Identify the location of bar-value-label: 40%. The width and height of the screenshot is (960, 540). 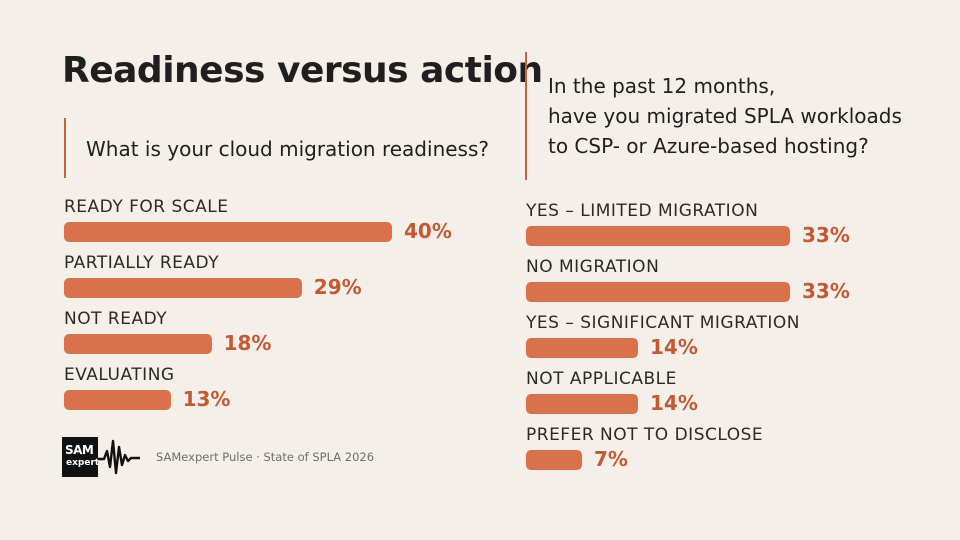
(428, 231).